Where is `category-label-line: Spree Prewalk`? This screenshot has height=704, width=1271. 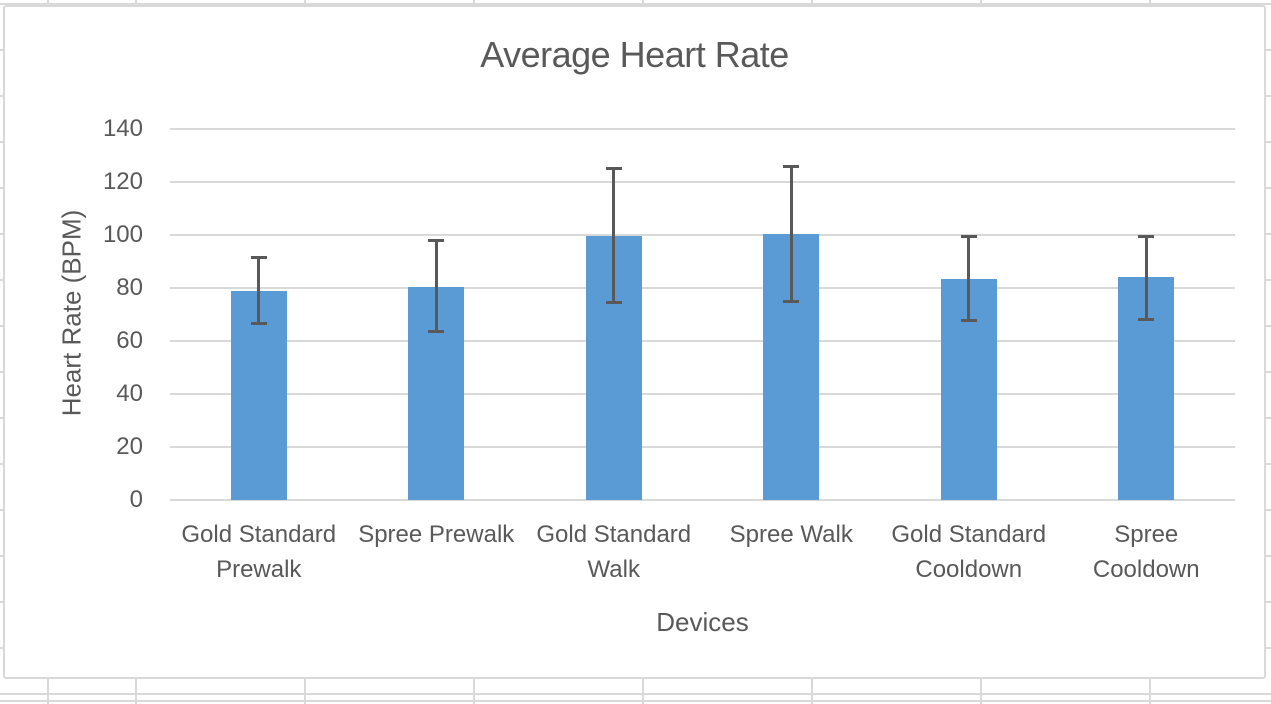
category-label-line: Spree Prewalk is located at coordinates (436, 534).